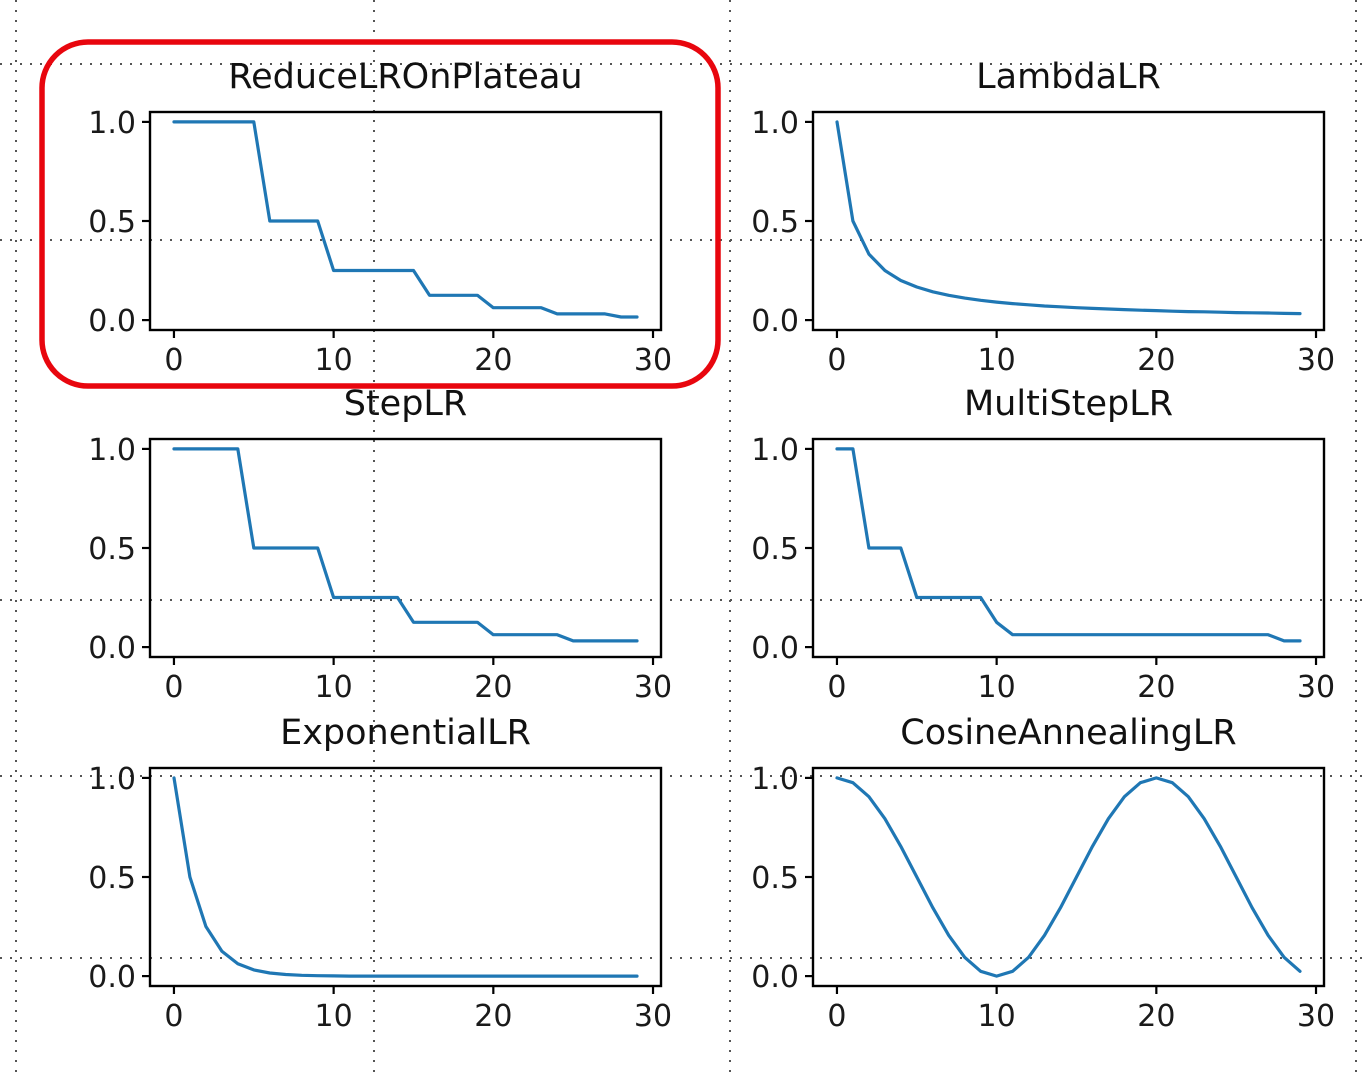 The width and height of the screenshot is (1368, 1075). I want to click on subplot-step-lr: StepLR 0 10 20 30 0.0 0.5 1.0, so click(380, 544).